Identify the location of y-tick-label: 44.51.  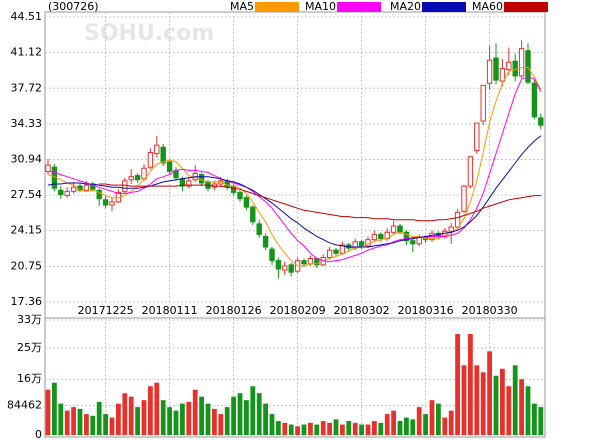
(27, 16).